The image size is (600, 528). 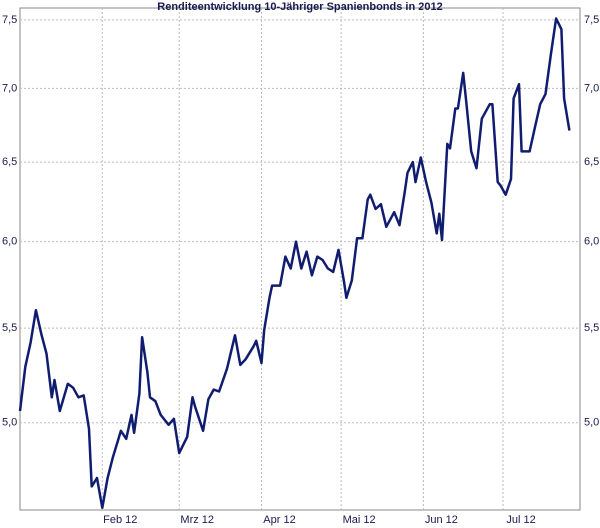 What do you see at coordinates (279, 520) in the screenshot?
I see `x-tick-label: Apr 12` at bounding box center [279, 520].